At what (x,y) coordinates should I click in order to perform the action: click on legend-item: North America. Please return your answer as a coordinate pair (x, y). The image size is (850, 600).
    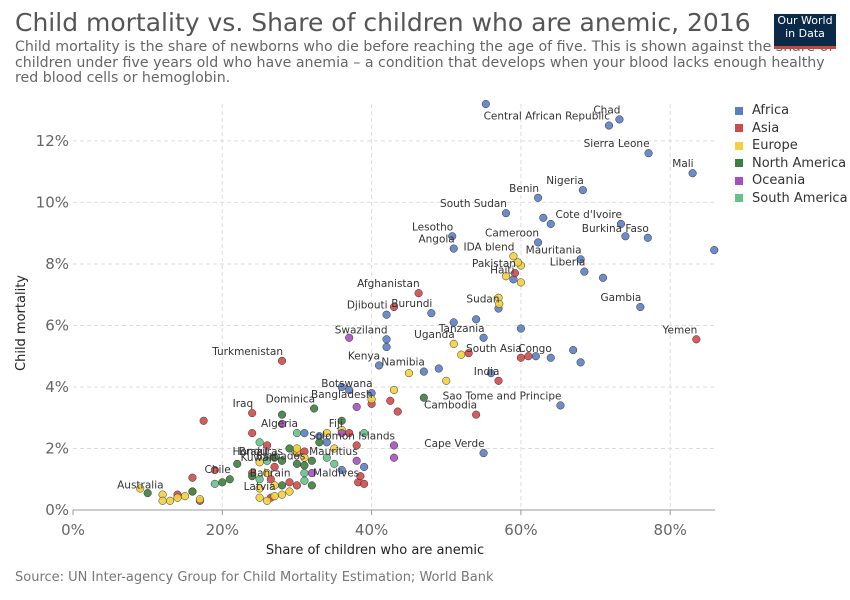
    Looking at the image, I should click on (791, 164).